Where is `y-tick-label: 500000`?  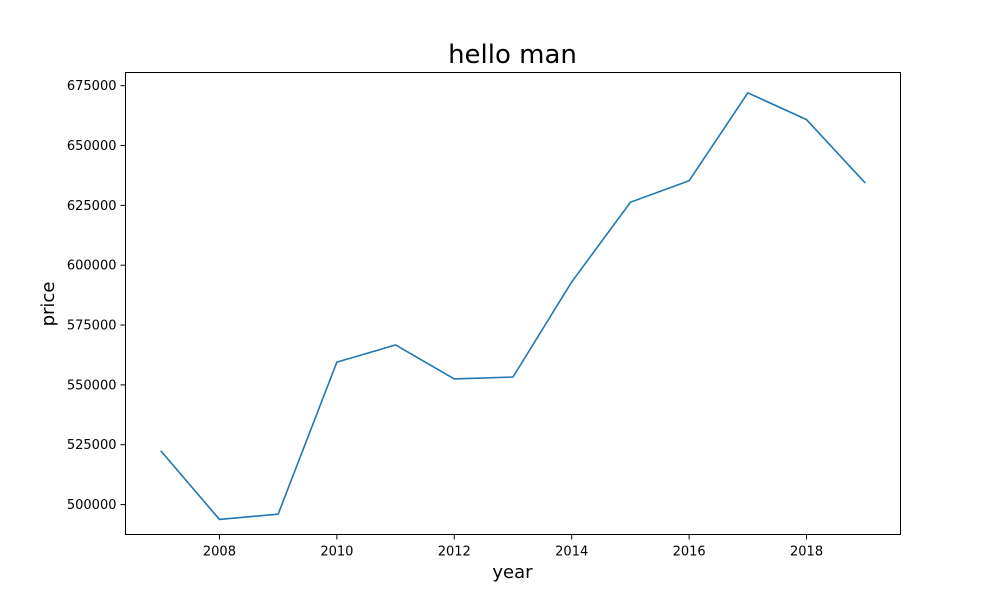 y-tick-label: 500000 is located at coordinates (92, 505).